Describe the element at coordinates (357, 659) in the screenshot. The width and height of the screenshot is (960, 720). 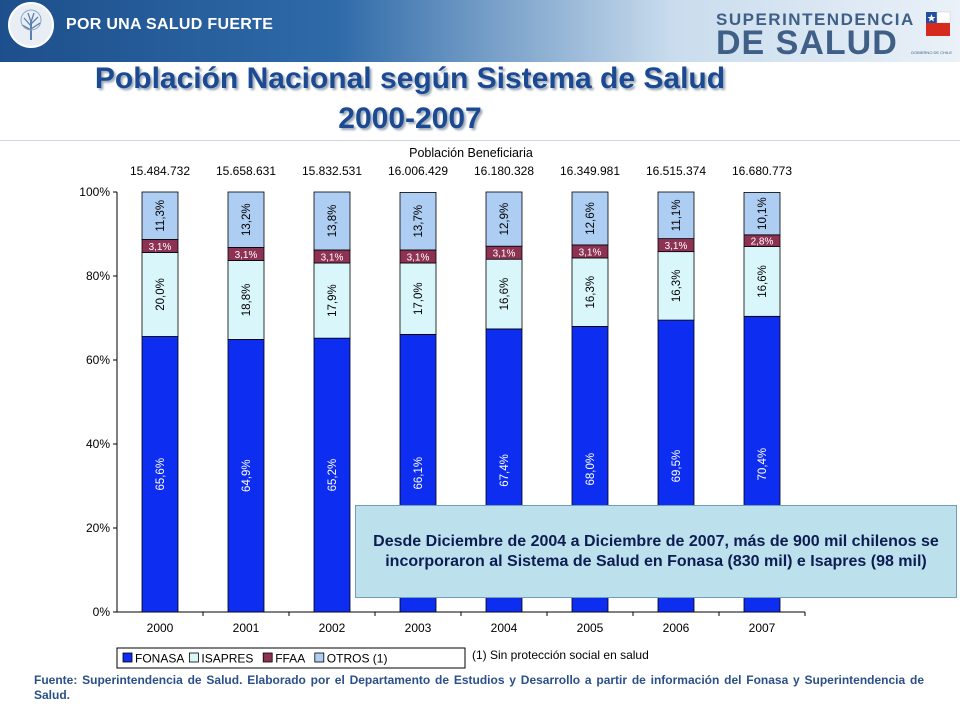
I see `legend-entry: OTROS (1)` at that location.